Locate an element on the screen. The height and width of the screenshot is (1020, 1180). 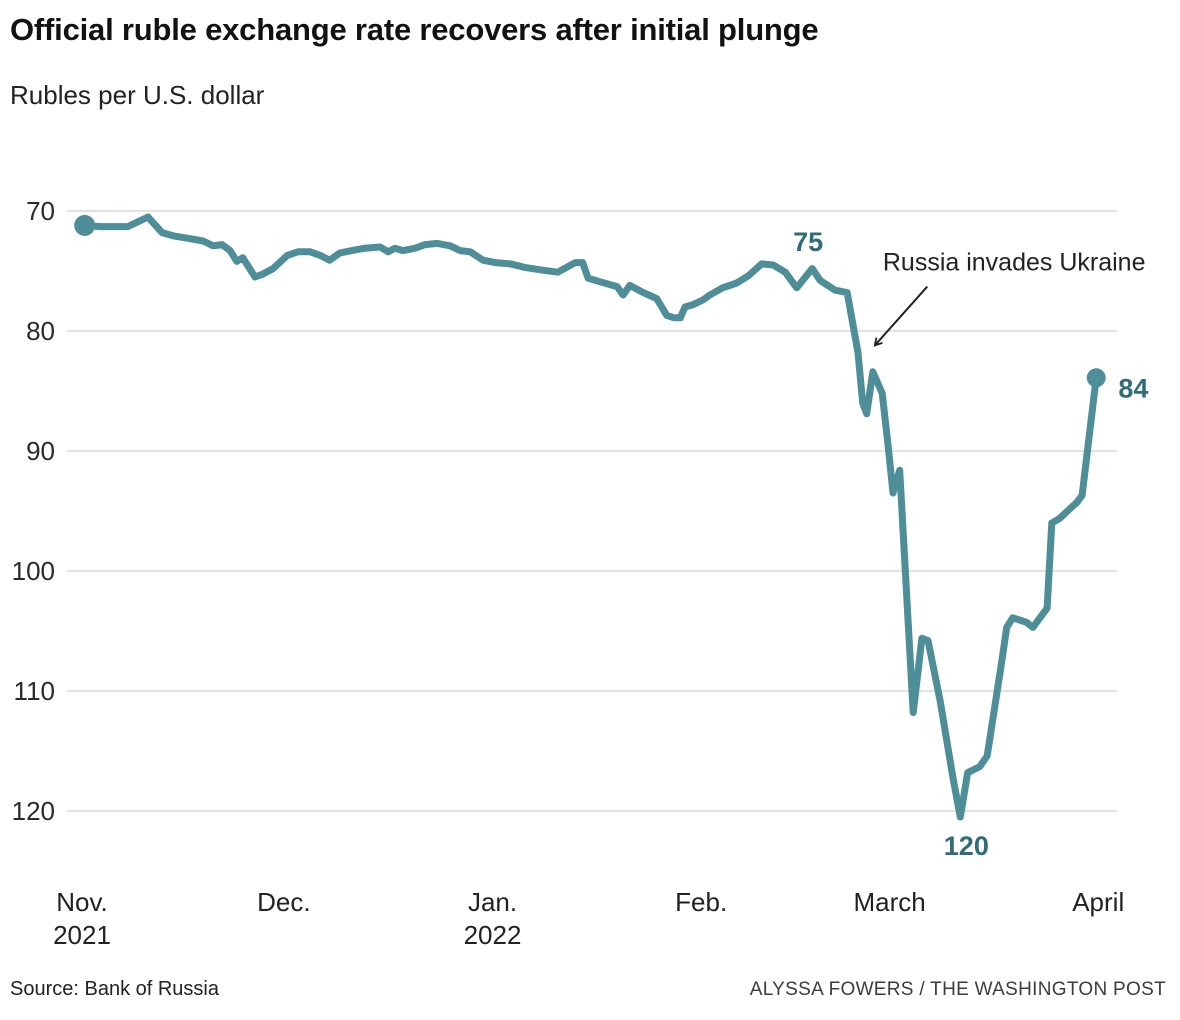
y-tick-label: 120 is located at coordinates (33, 811).